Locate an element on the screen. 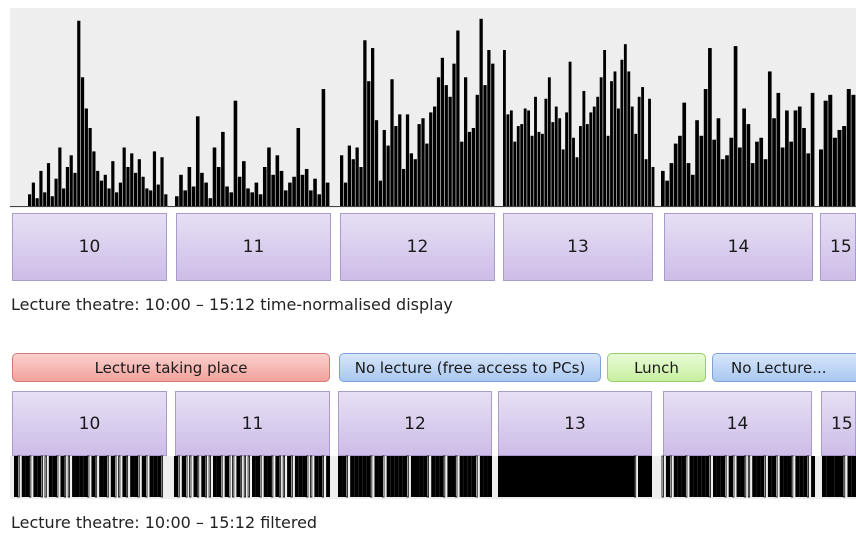  annotation-lecture-taking-place-label: Lecture taking place is located at coordinates (171, 367).